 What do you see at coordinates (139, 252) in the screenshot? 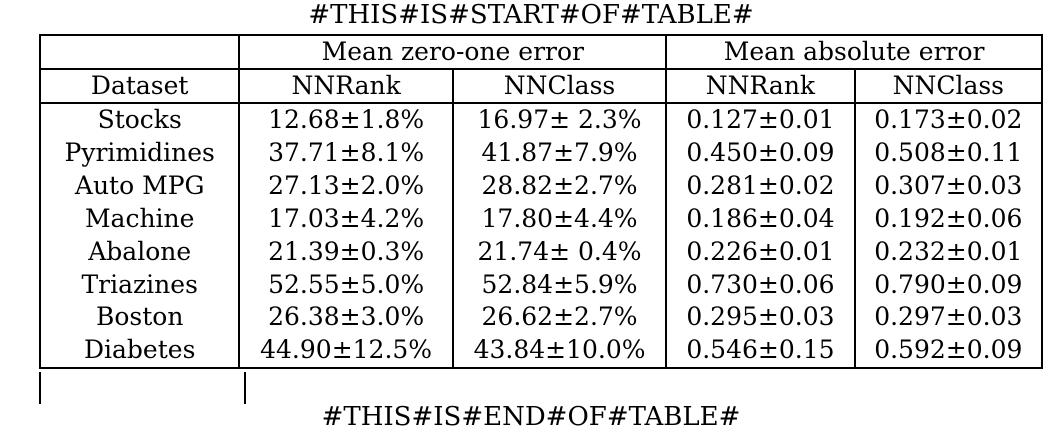
I see `dataset-cell: Abalone` at bounding box center [139, 252].